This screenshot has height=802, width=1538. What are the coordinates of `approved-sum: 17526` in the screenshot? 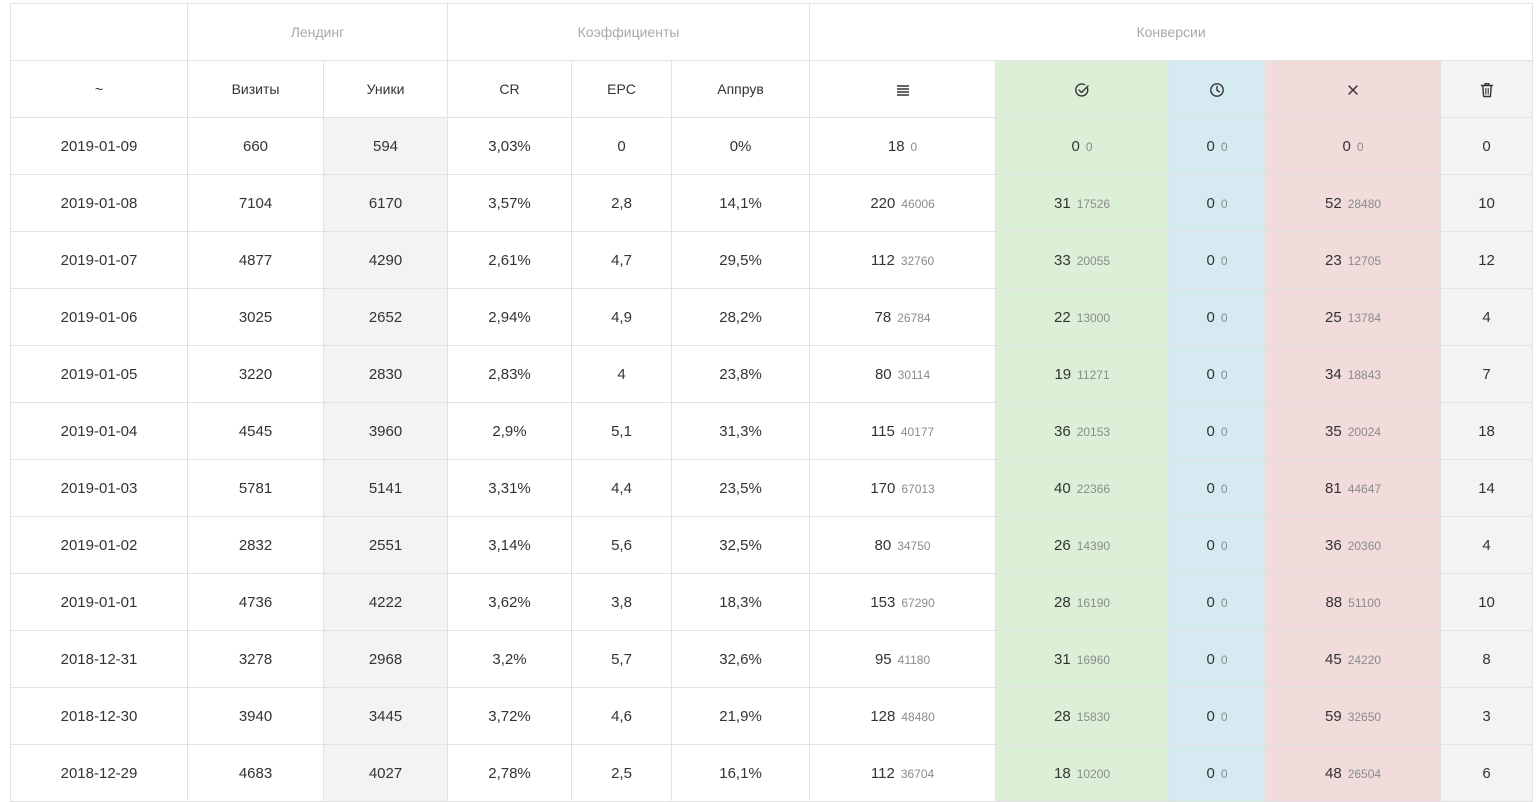 It's located at (1093, 203).